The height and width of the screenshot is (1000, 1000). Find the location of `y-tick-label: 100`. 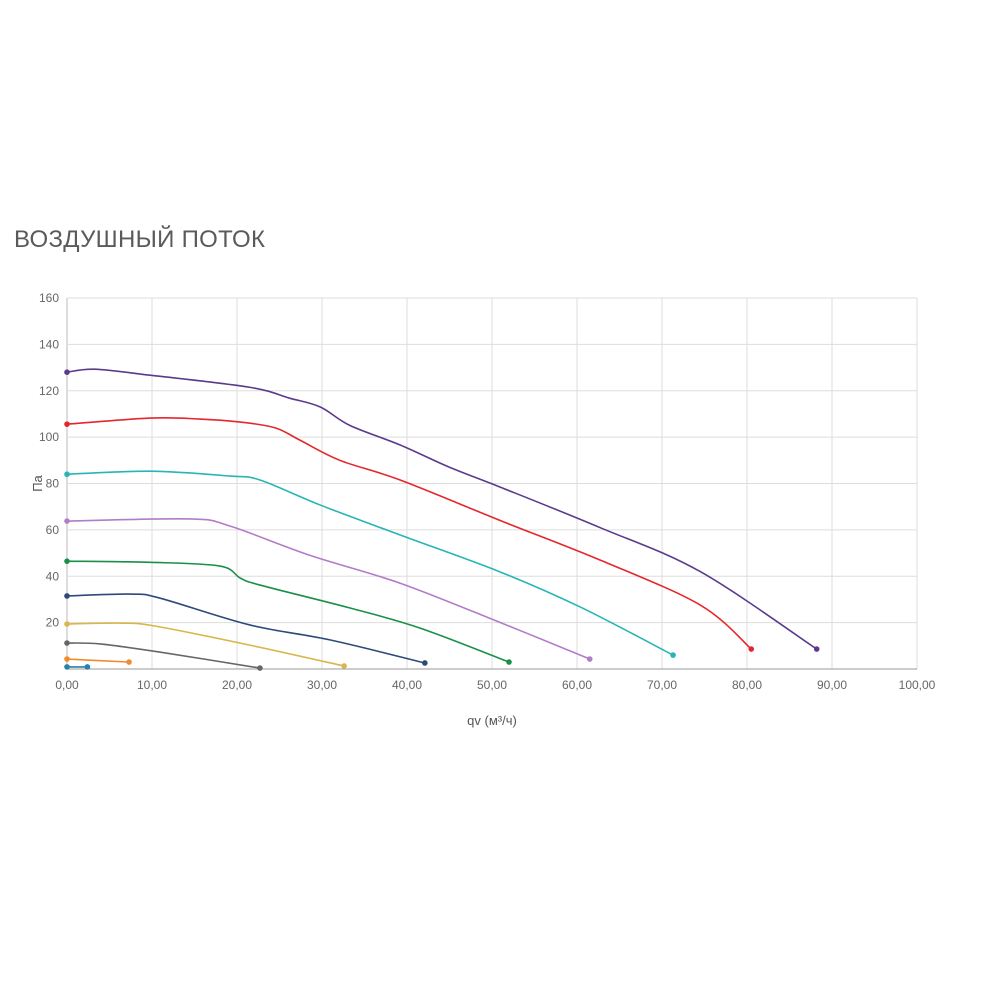

y-tick-label: 100 is located at coordinates (49, 437).